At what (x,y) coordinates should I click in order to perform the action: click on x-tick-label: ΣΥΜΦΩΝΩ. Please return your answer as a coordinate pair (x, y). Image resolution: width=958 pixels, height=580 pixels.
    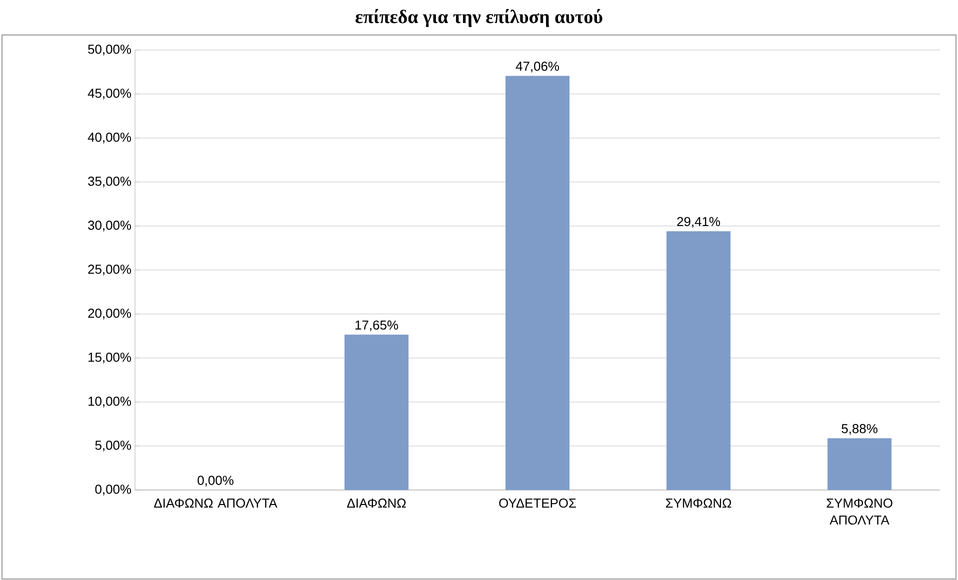
    Looking at the image, I should click on (699, 503).